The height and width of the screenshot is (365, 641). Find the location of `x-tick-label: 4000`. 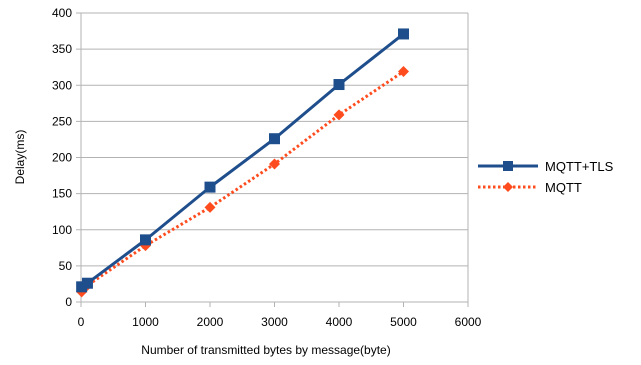

x-tick-label: 4000 is located at coordinates (339, 322).